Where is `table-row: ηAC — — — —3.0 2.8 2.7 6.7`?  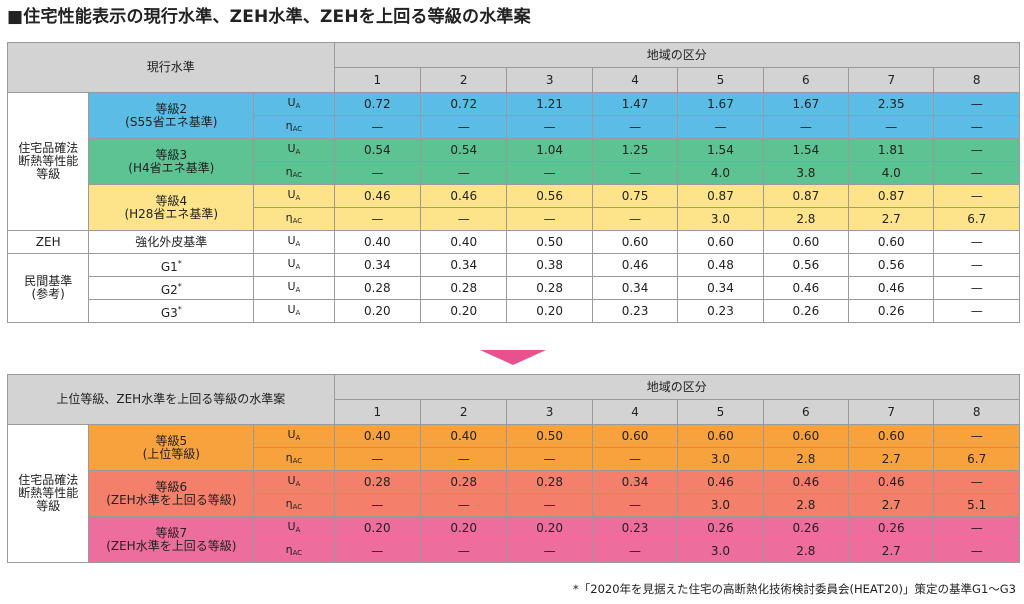
table-row: ηAC — — — —3.0 2.8 2.7 6.7 is located at coordinates (514, 219).